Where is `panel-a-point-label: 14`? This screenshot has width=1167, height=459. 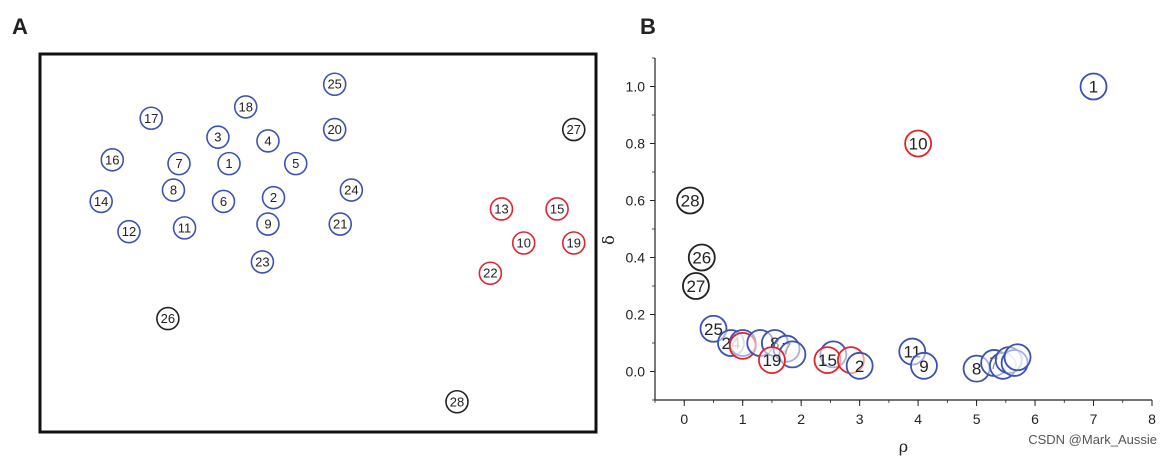 panel-a-point-label: 14 is located at coordinates (101, 201).